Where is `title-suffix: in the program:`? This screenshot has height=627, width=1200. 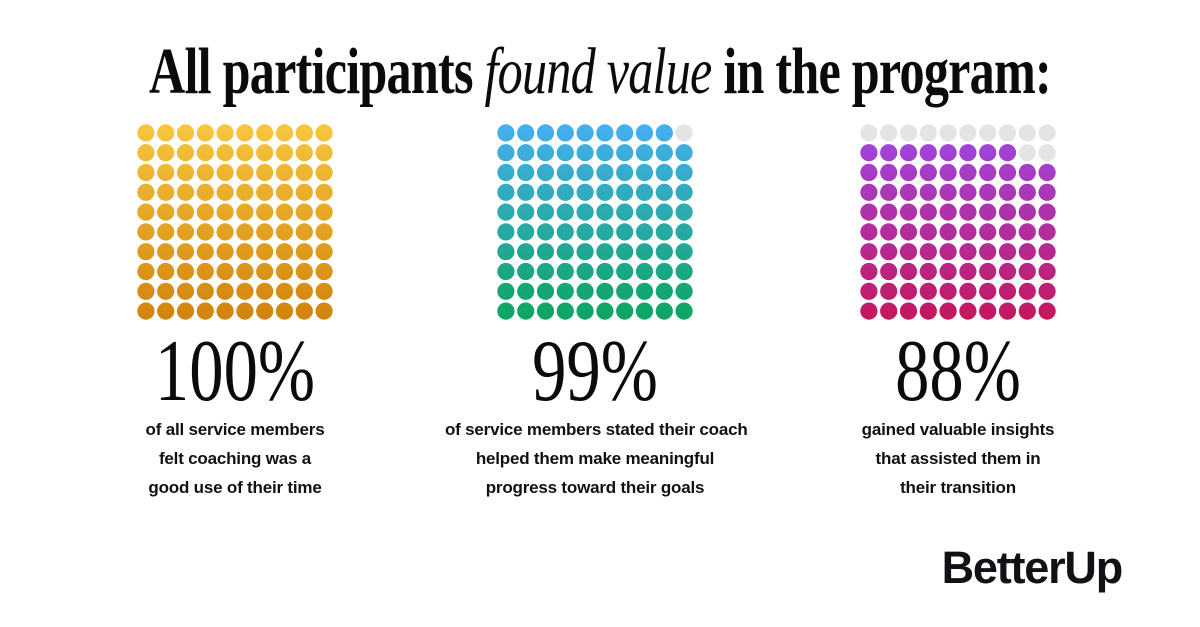
title-suffix: in the program: is located at coordinates (887, 71).